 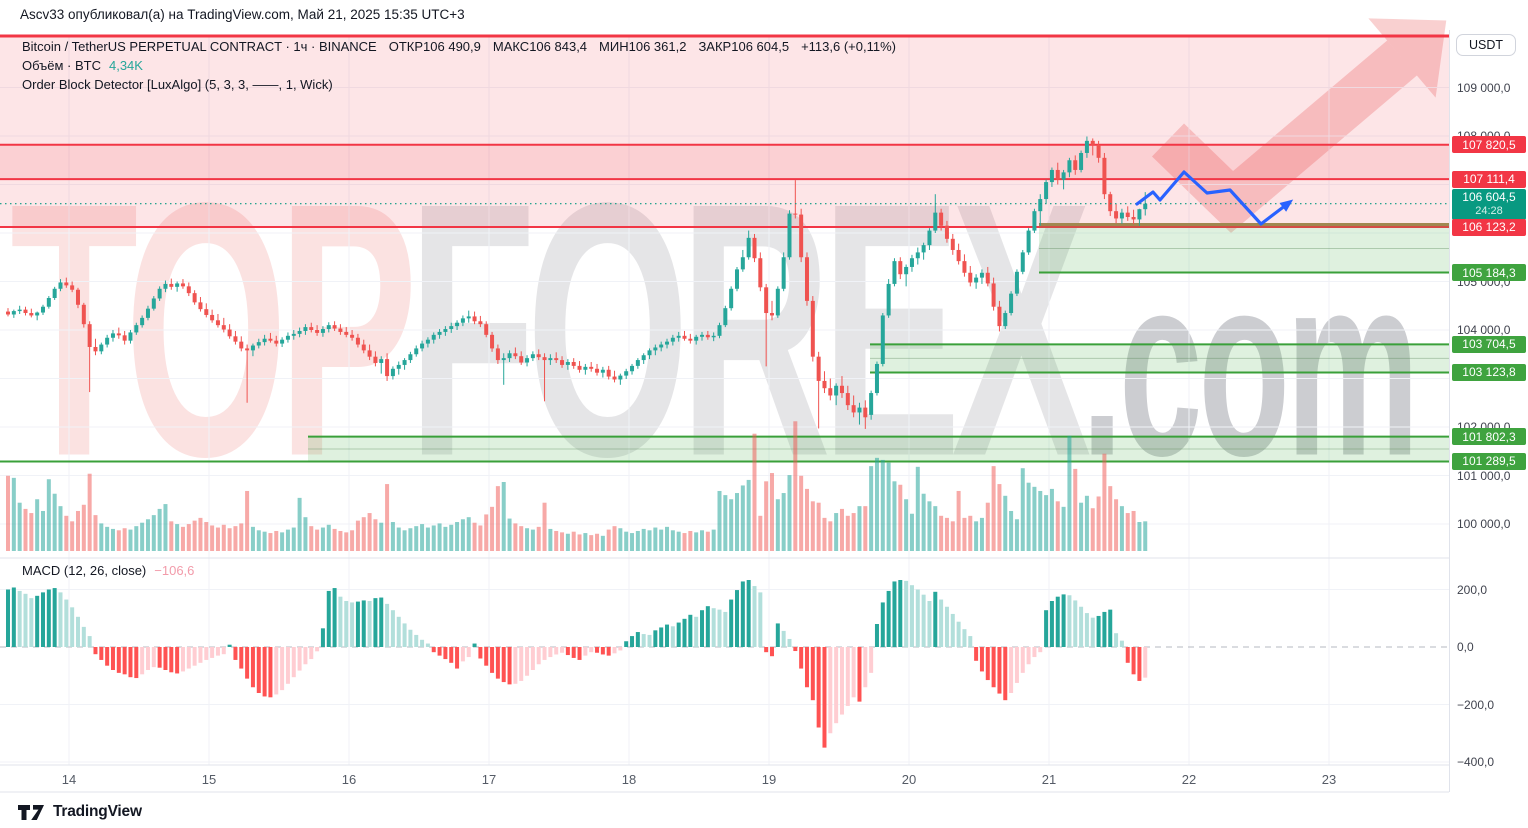 I want to click on currency-toggle-button: USDT, so click(x=1486, y=45).